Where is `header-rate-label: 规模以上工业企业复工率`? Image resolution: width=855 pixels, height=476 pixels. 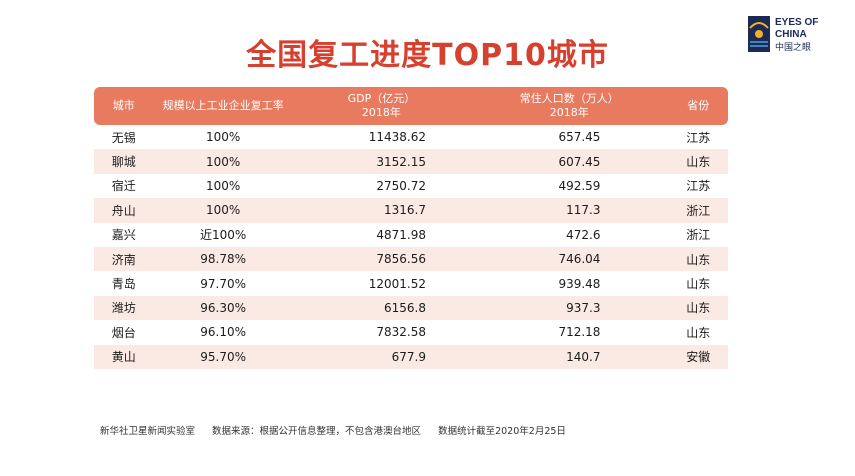 header-rate-label: 规模以上工业企业复工率 is located at coordinates (223, 105).